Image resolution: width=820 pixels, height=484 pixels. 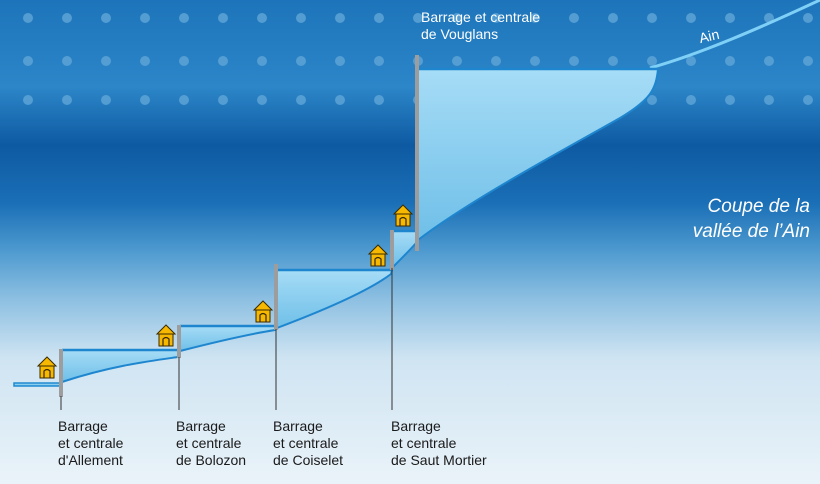 What do you see at coordinates (481, 17) in the screenshot?
I see `label-line: Barrage et centrale` at bounding box center [481, 17].